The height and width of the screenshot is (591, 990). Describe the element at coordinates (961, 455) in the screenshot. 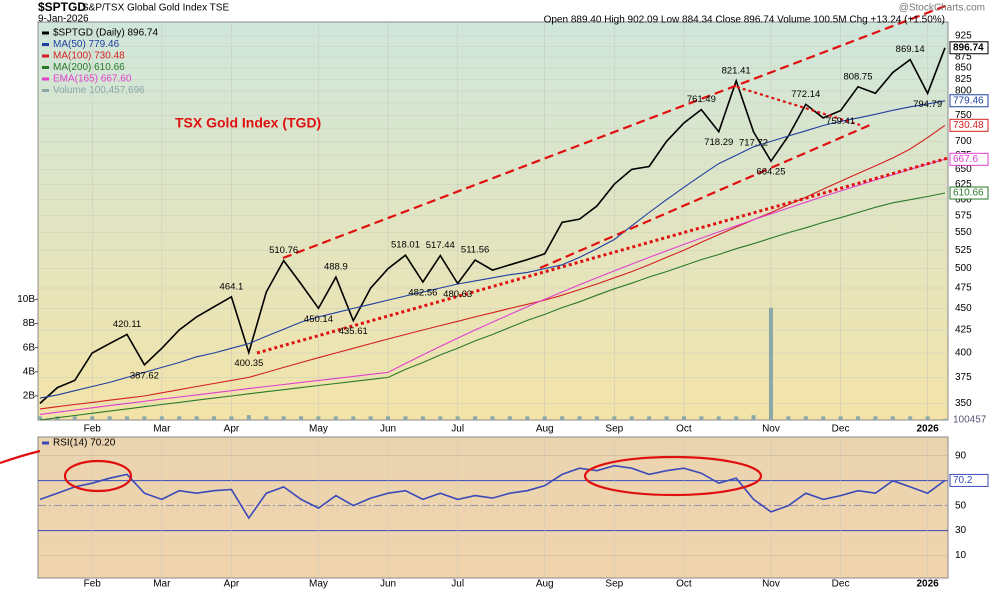

I see `y-tick-label: 90` at that location.